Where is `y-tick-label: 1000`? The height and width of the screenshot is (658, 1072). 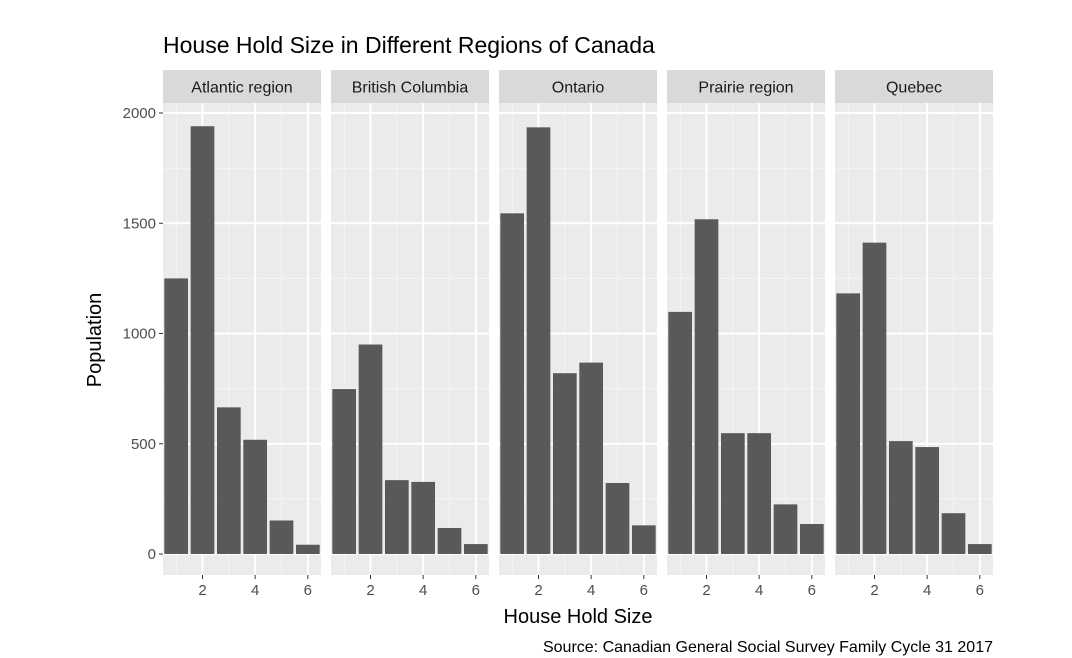
y-tick-label: 1000 is located at coordinates (139, 334).